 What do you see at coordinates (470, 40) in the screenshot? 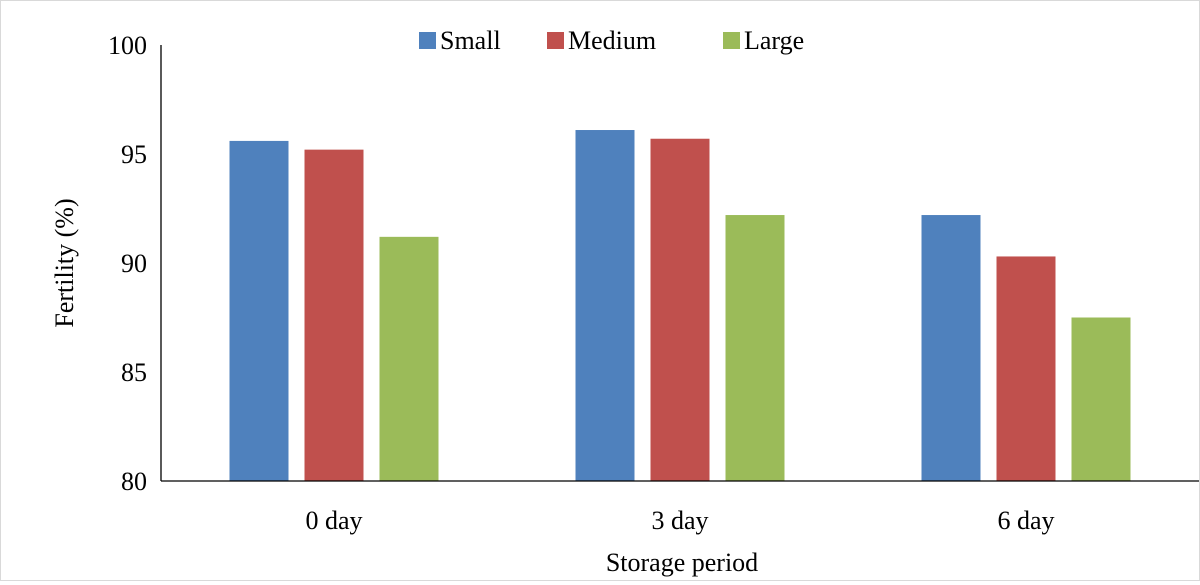
I see `legend-label-small: Small` at bounding box center [470, 40].